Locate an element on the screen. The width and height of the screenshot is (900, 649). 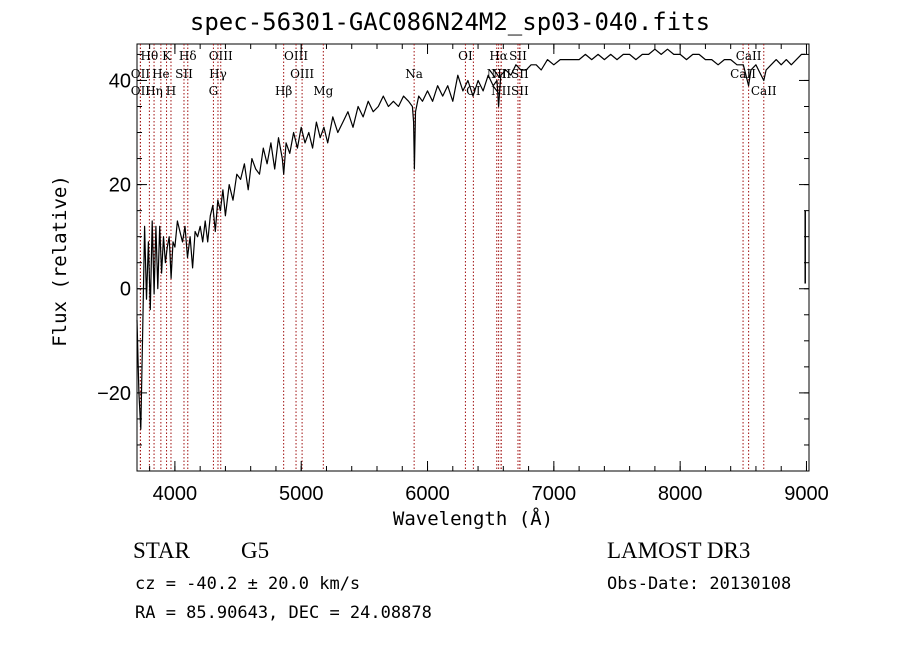
x-tick-label: 8000 is located at coordinates (680, 494).